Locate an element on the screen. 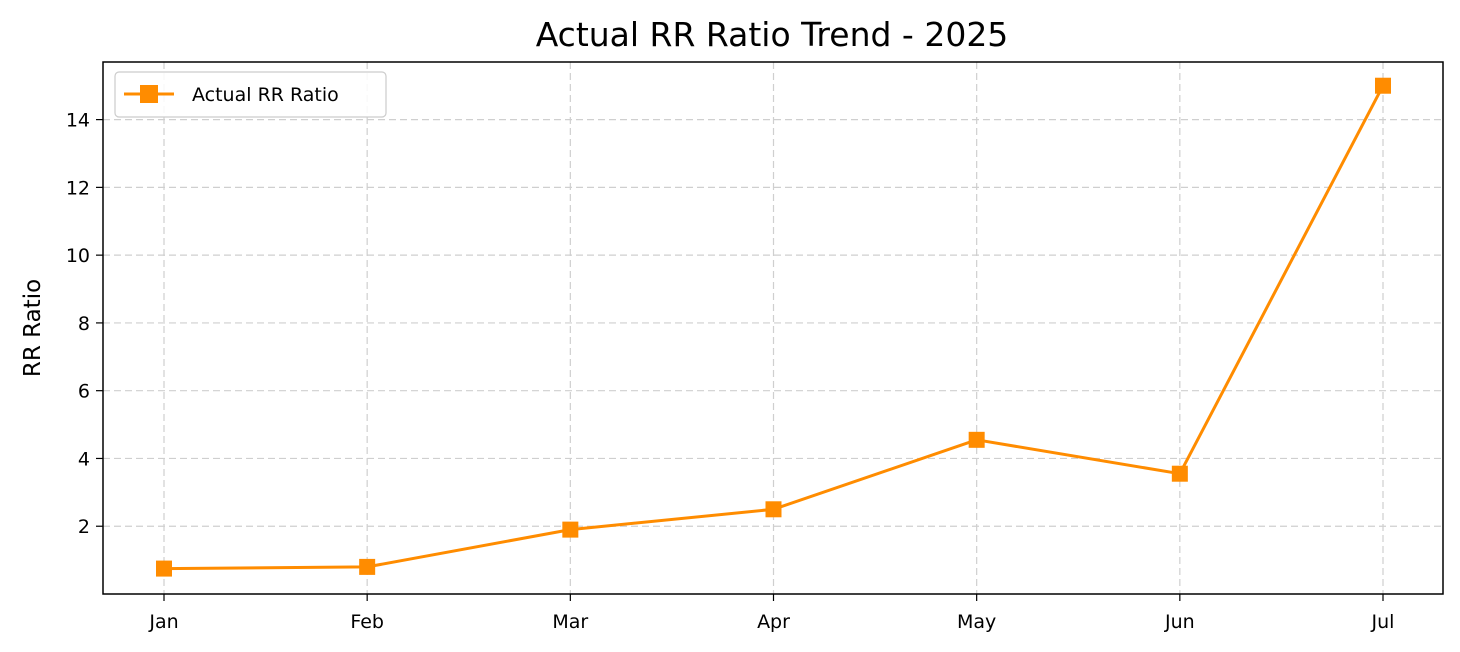  y-tick-label: 8 is located at coordinates (84, 324).